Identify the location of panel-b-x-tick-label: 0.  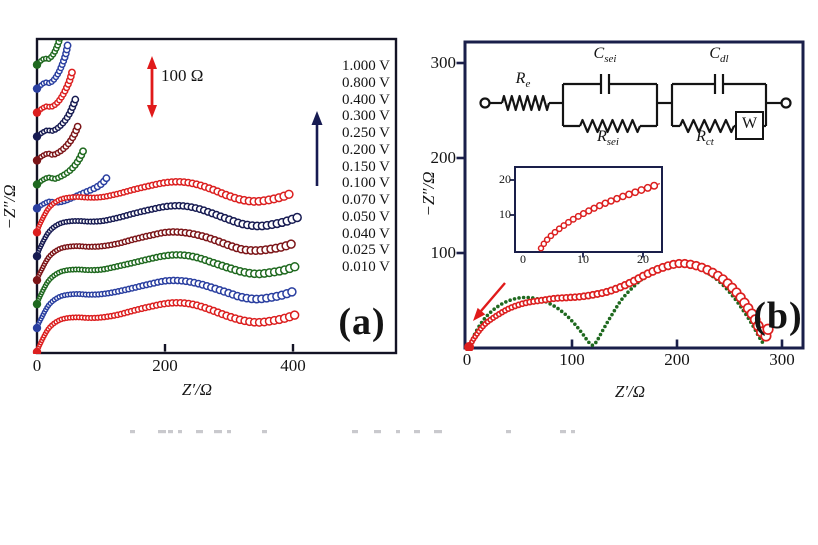
(467, 359).